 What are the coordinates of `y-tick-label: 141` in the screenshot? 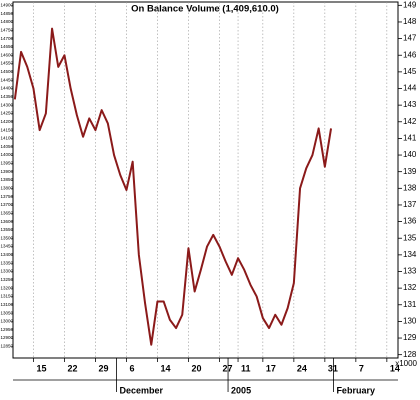 It's located at (410, 138).